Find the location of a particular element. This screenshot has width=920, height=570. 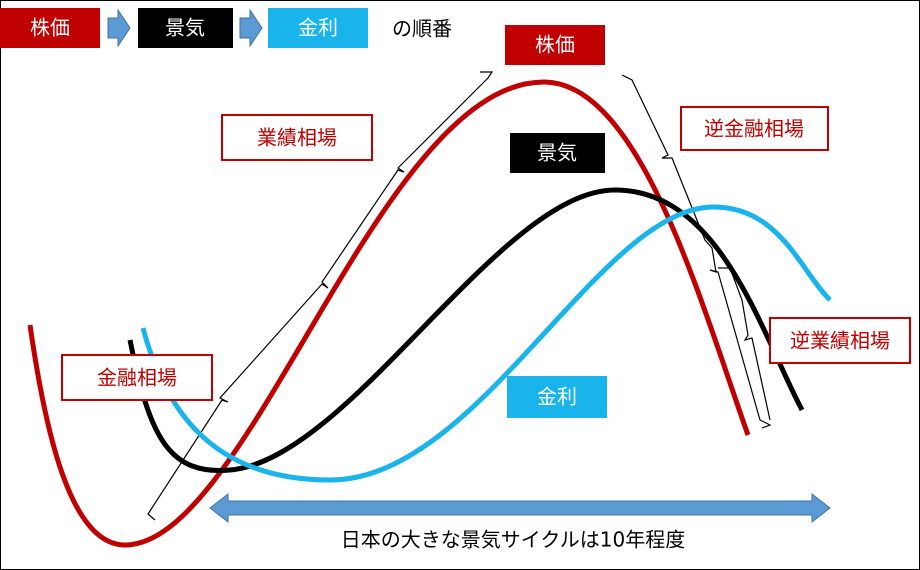

cycle-arrow is located at coordinates (520, 508).